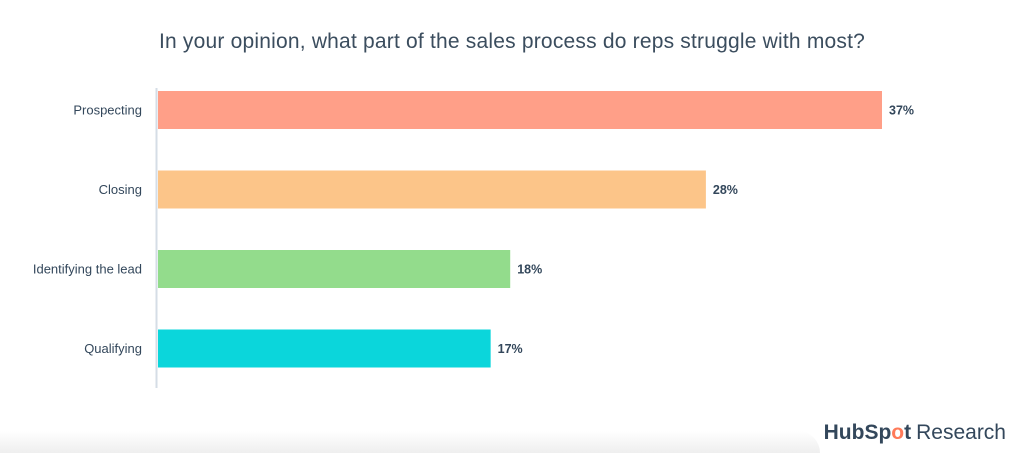  Describe the element at coordinates (107, 110) in the screenshot. I see `category-label: Prospecting` at that location.